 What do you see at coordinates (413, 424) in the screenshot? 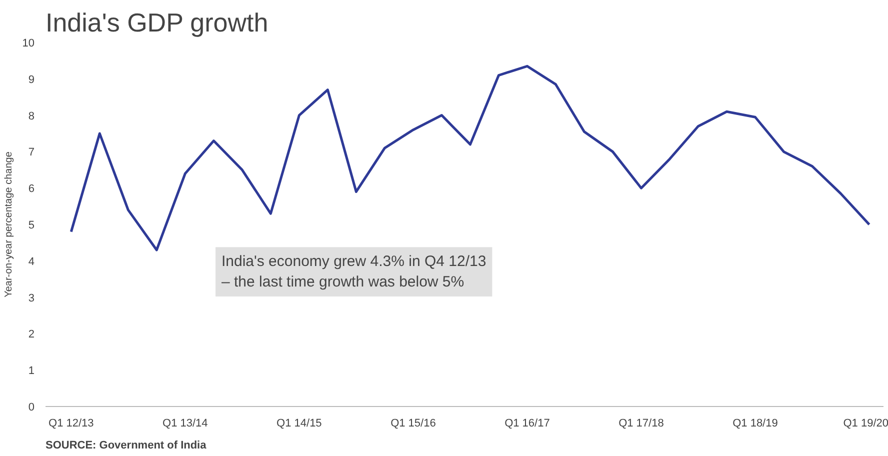
I see `x-tick-label: Q1 15/16` at bounding box center [413, 424].